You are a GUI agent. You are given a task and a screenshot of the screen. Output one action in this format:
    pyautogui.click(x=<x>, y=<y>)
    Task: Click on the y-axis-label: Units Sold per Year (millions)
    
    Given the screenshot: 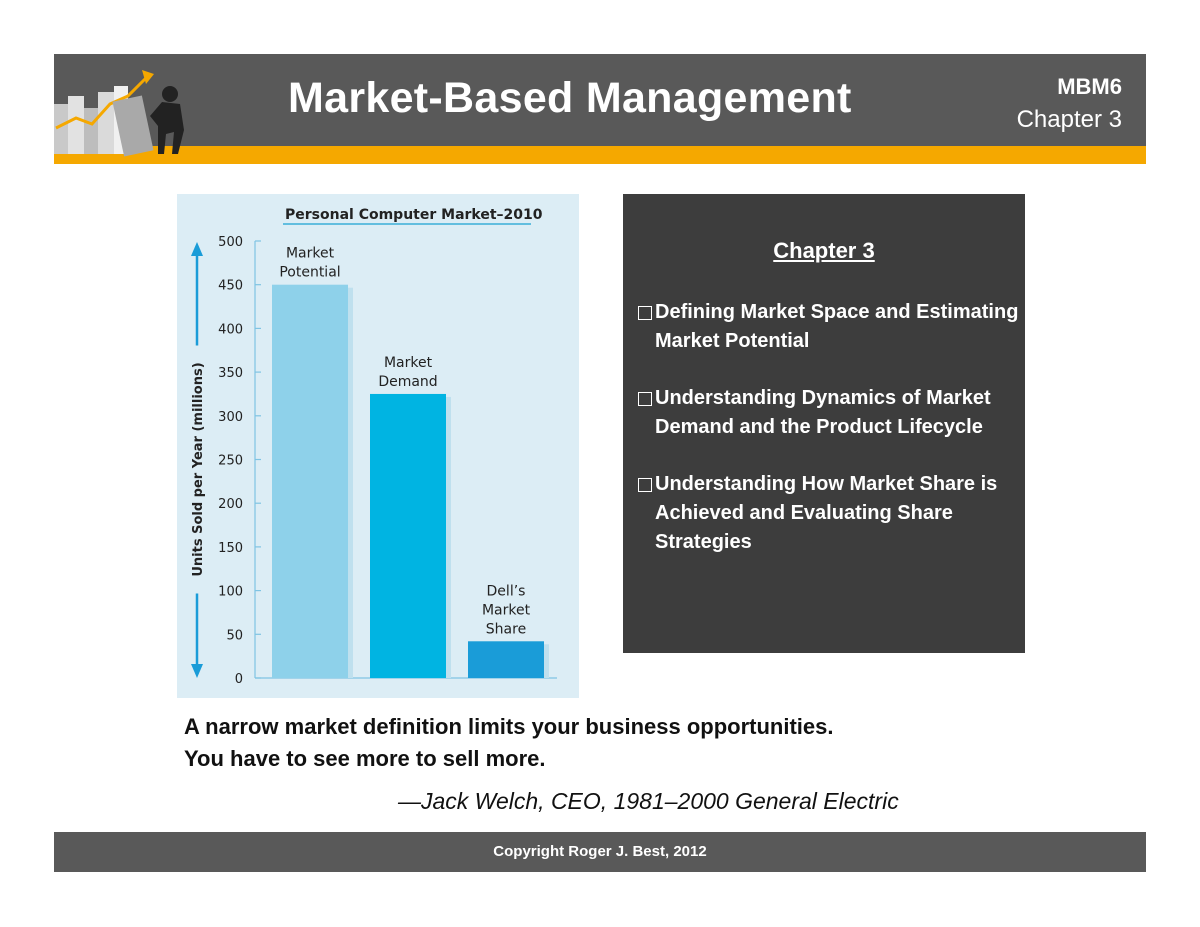 What is the action you would take?
    pyautogui.click(x=198, y=469)
    